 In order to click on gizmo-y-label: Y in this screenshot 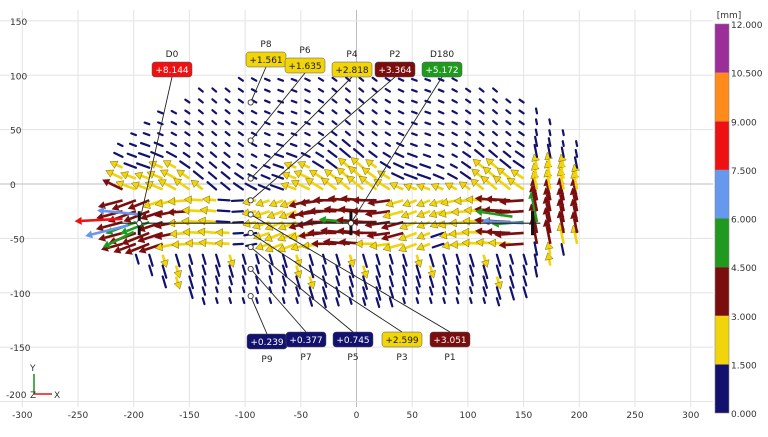, I will do `click(32, 369)`.